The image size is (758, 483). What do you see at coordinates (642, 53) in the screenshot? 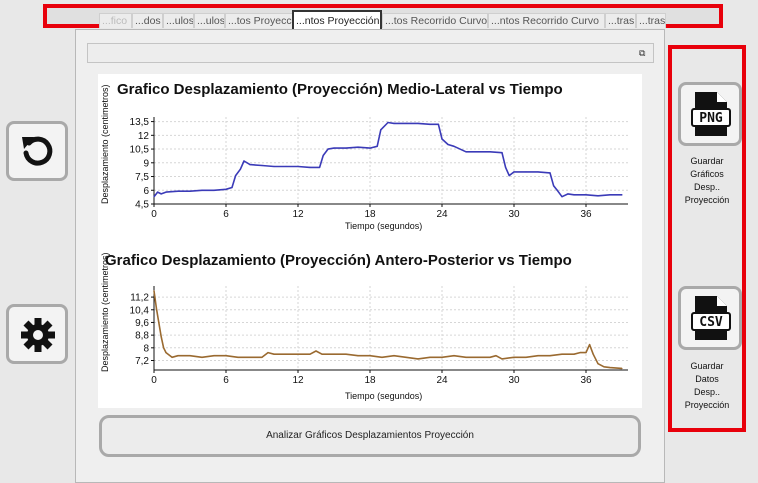
I see `restore-icon: ⧉` at bounding box center [642, 53].